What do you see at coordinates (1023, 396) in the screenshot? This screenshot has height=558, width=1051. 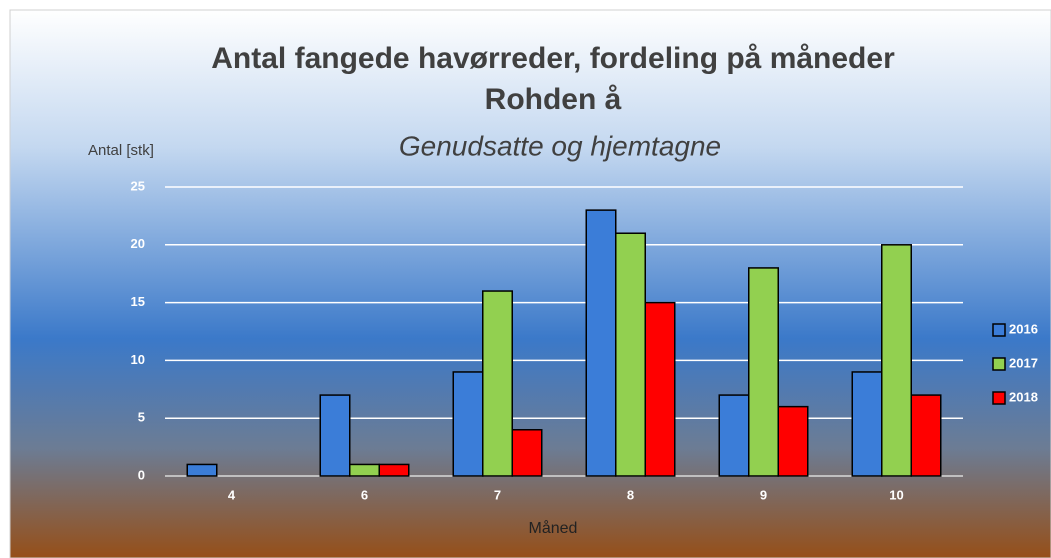 I see `legend-label: 2018` at bounding box center [1023, 396].